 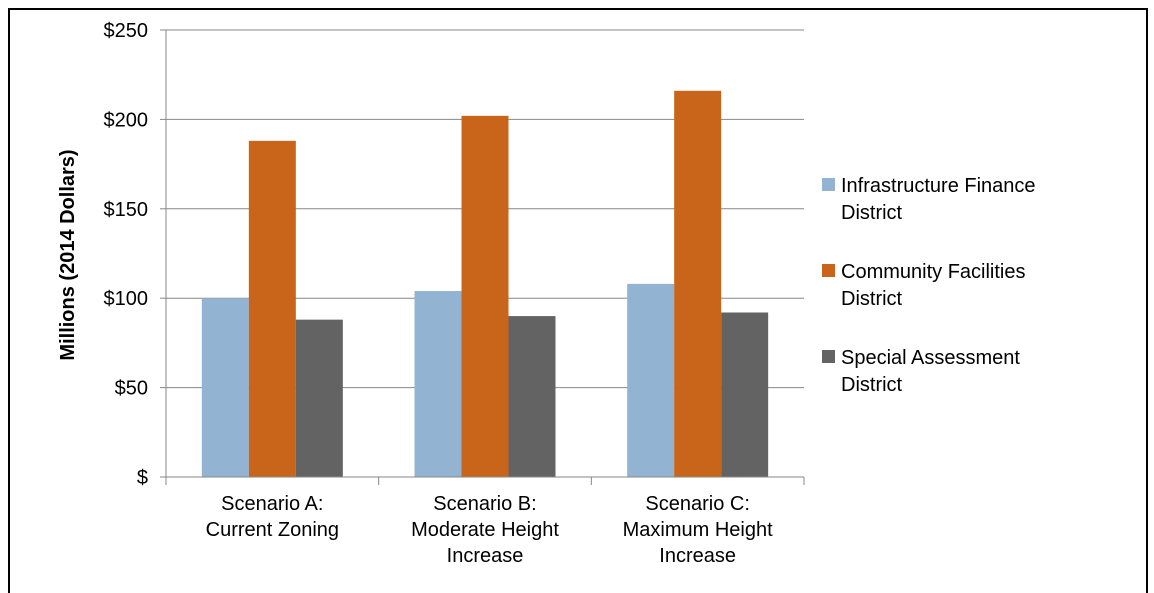 I want to click on x-tick-label: Scenario B:, so click(x=484, y=504).